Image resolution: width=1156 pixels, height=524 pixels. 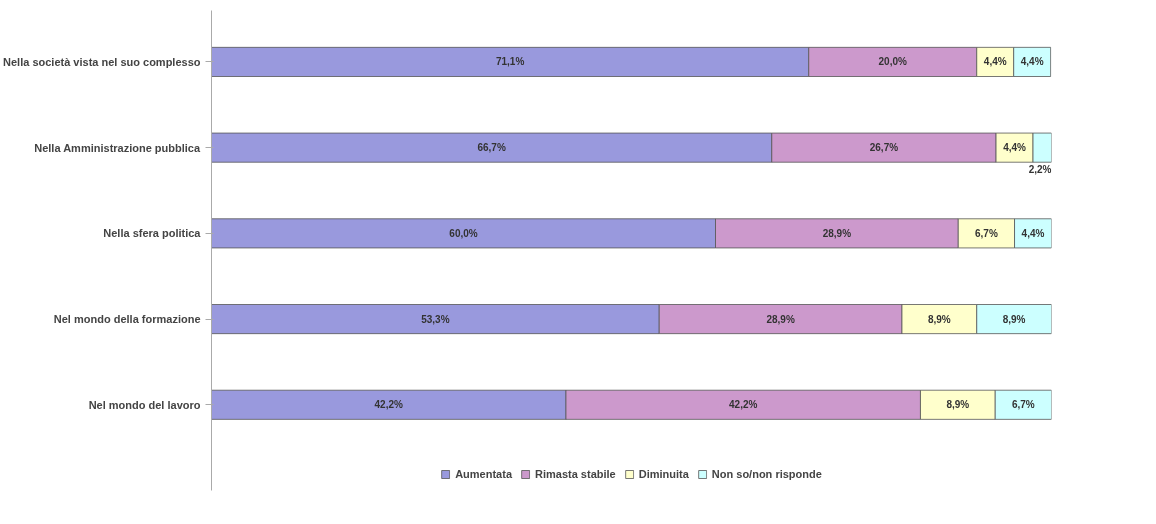 What do you see at coordinates (127, 319) in the screenshot?
I see `y-tick-label: Nel mondo della formazione` at bounding box center [127, 319].